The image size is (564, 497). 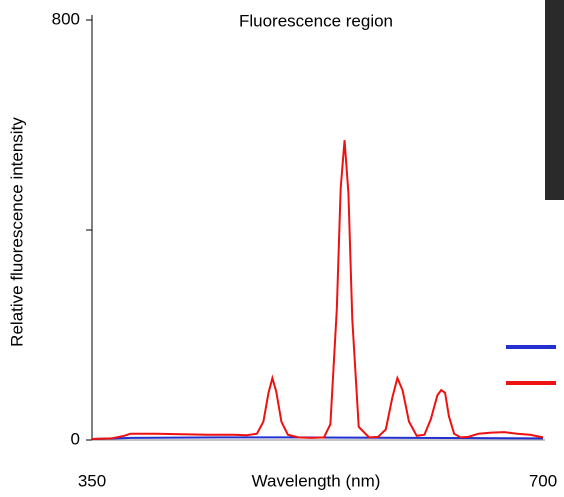 I want to click on series-line, so click(x=317, y=438).